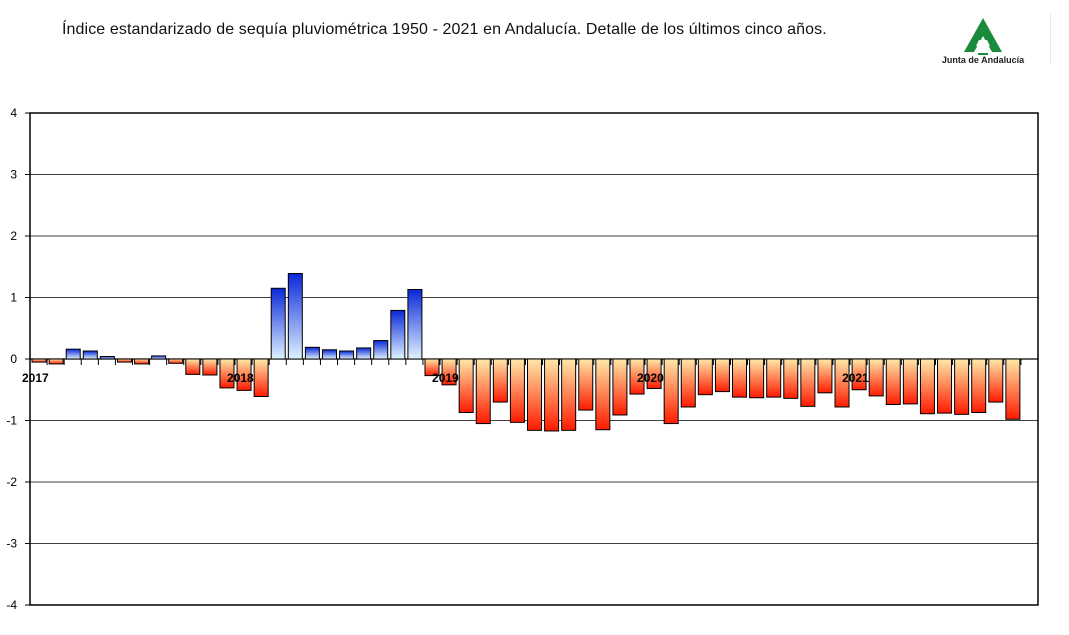  I want to click on y-tick-label: 0, so click(13, 359).